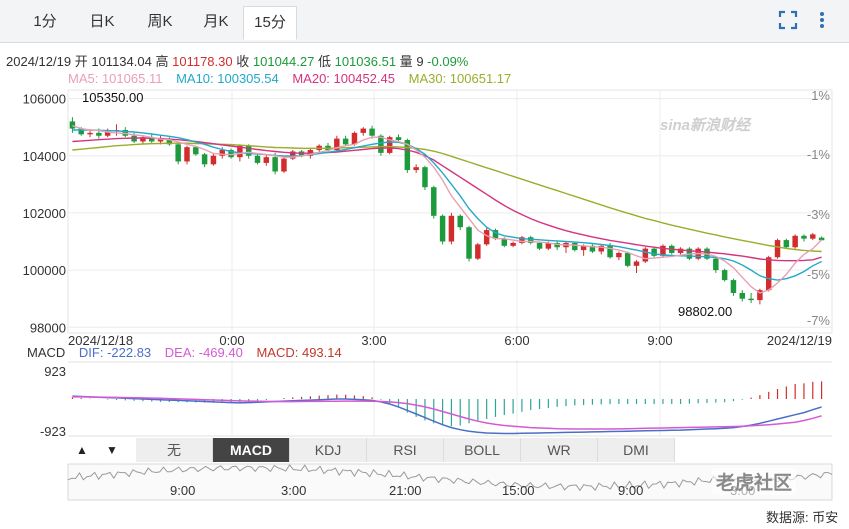  I want to click on macd-top-label: 923, so click(55, 371).